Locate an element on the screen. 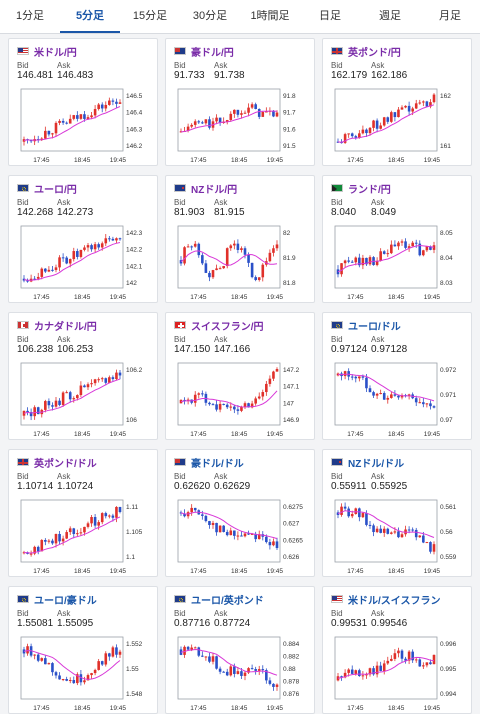  currency-pair-link: ユーロ/円 is located at coordinates (55, 190).